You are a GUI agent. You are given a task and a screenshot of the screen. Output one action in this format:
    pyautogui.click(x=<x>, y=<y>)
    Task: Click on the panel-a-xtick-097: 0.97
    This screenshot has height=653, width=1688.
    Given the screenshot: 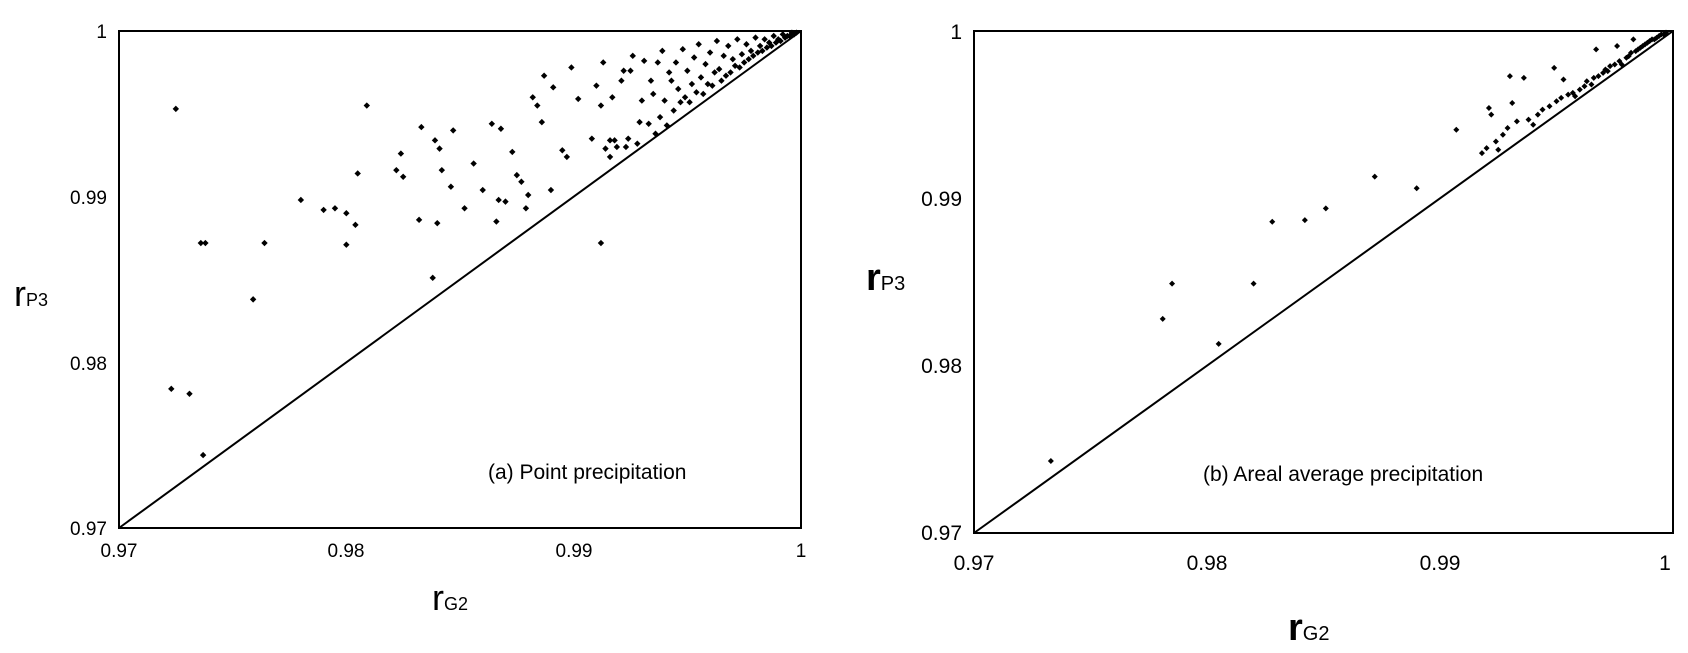 What is the action you would take?
    pyautogui.click(x=119, y=551)
    